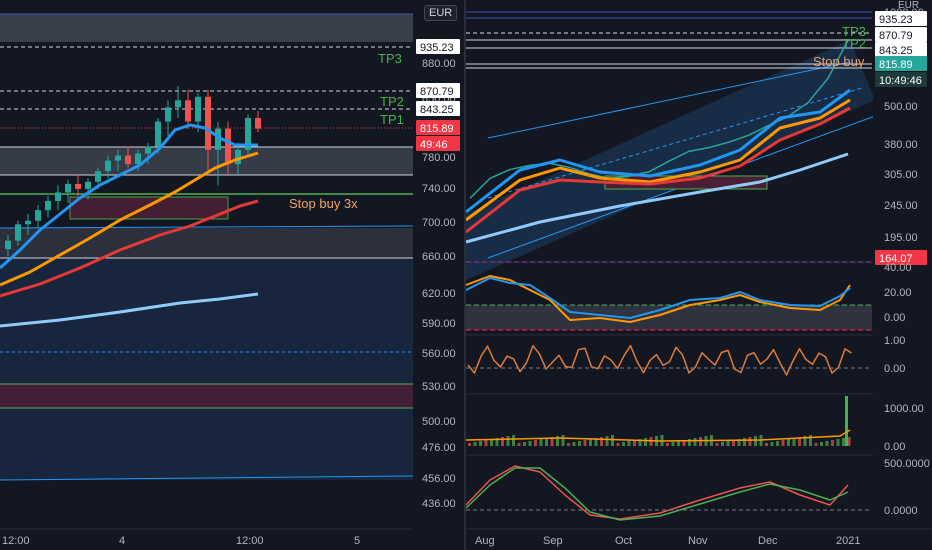 This screenshot has height=550, width=932. Describe the element at coordinates (439, 294) in the screenshot. I see `left-y-tick: 620.00` at that location.